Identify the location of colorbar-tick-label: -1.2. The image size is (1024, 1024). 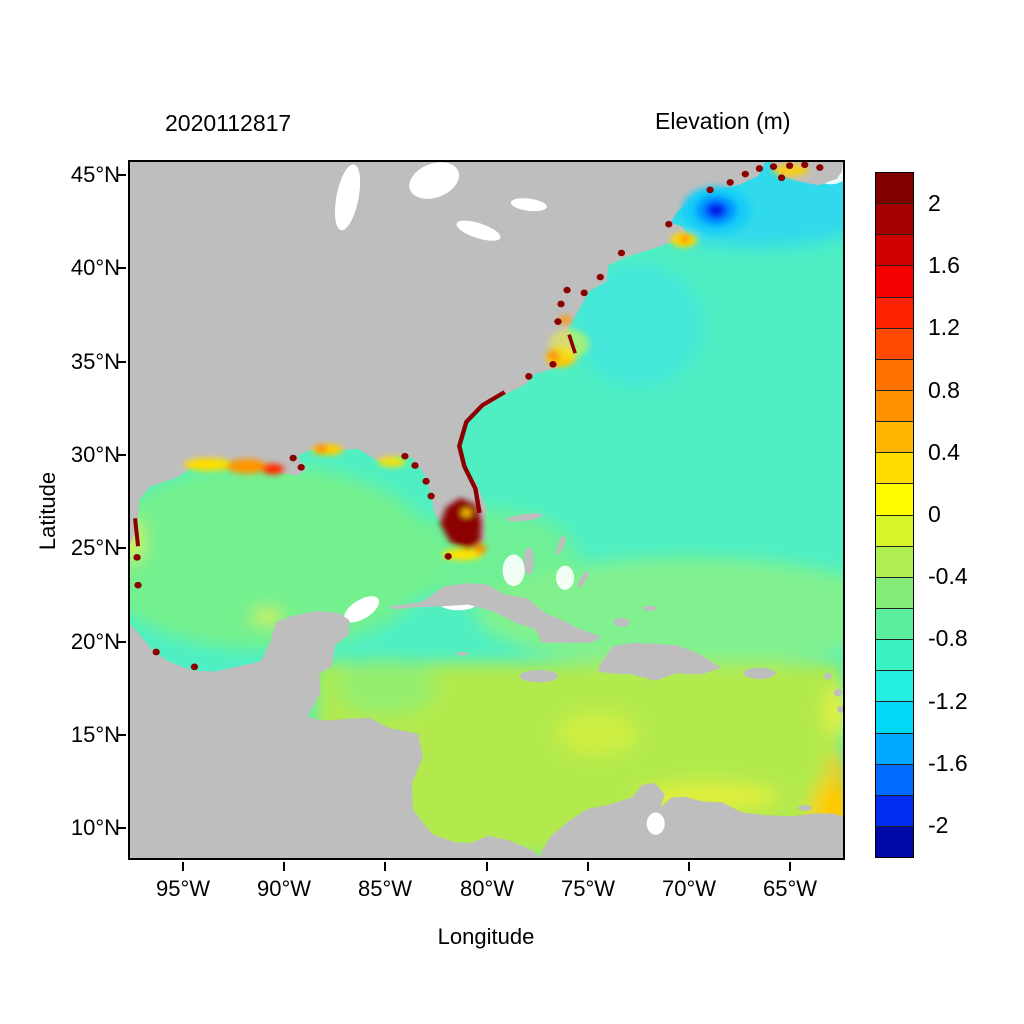
(948, 701).